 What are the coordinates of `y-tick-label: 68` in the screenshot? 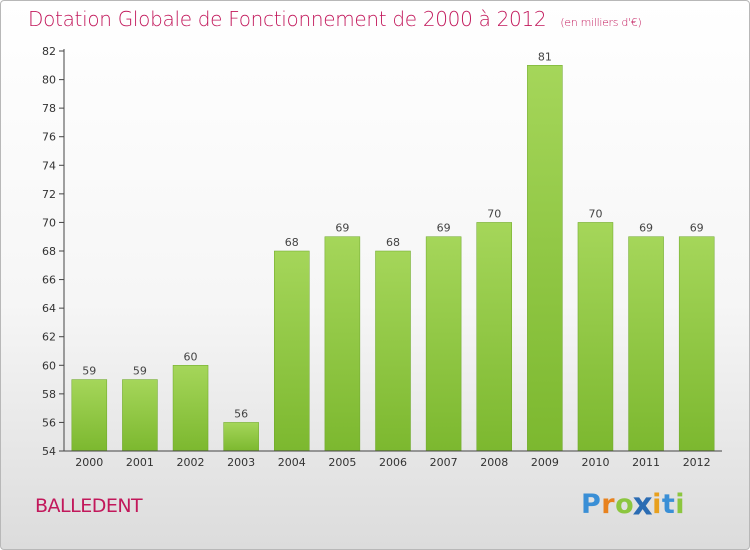 It's located at (49, 251).